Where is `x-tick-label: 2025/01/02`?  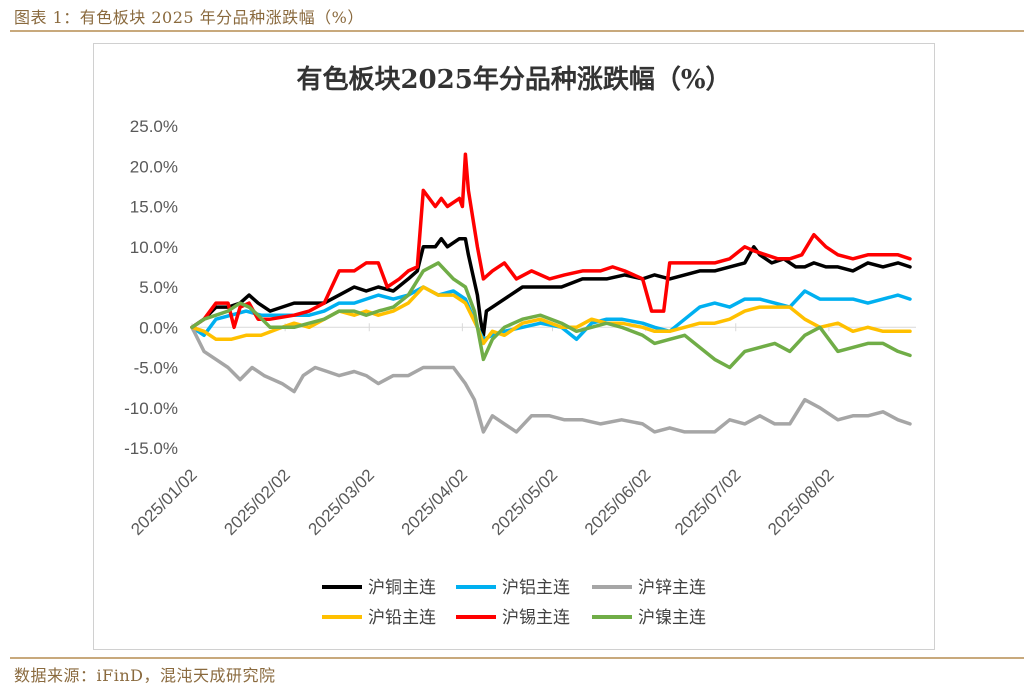
x-tick-label: 2025/01/02 is located at coordinates (164, 502).